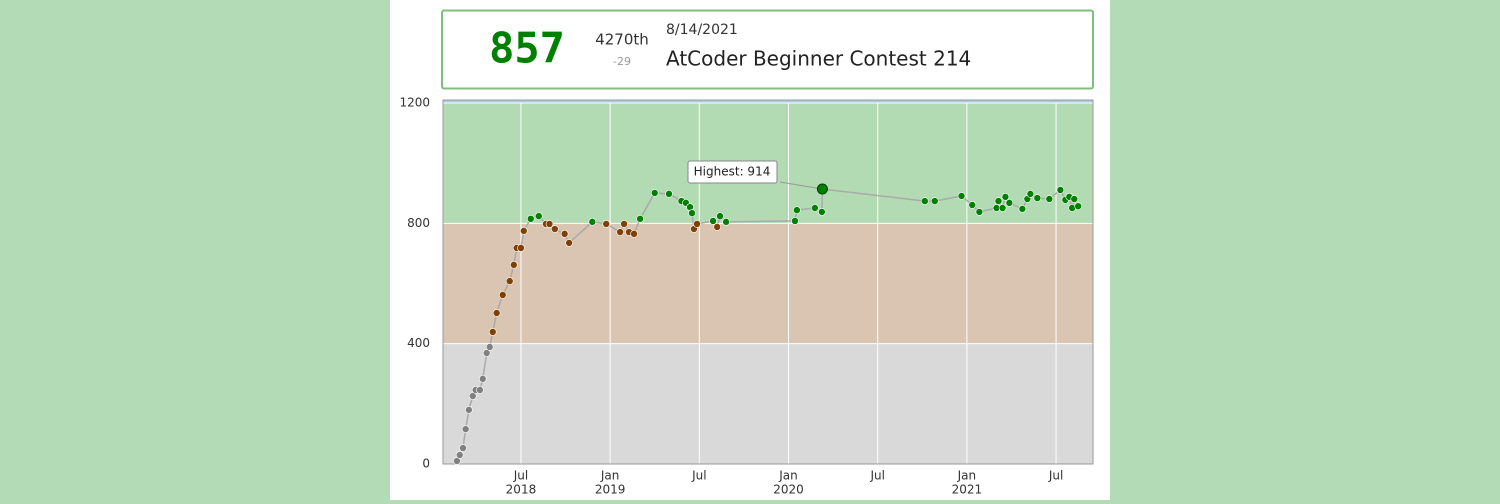 The height and width of the screenshot is (504, 1500). Describe the element at coordinates (521, 490) in the screenshot. I see `x-year-label: 2018` at that location.